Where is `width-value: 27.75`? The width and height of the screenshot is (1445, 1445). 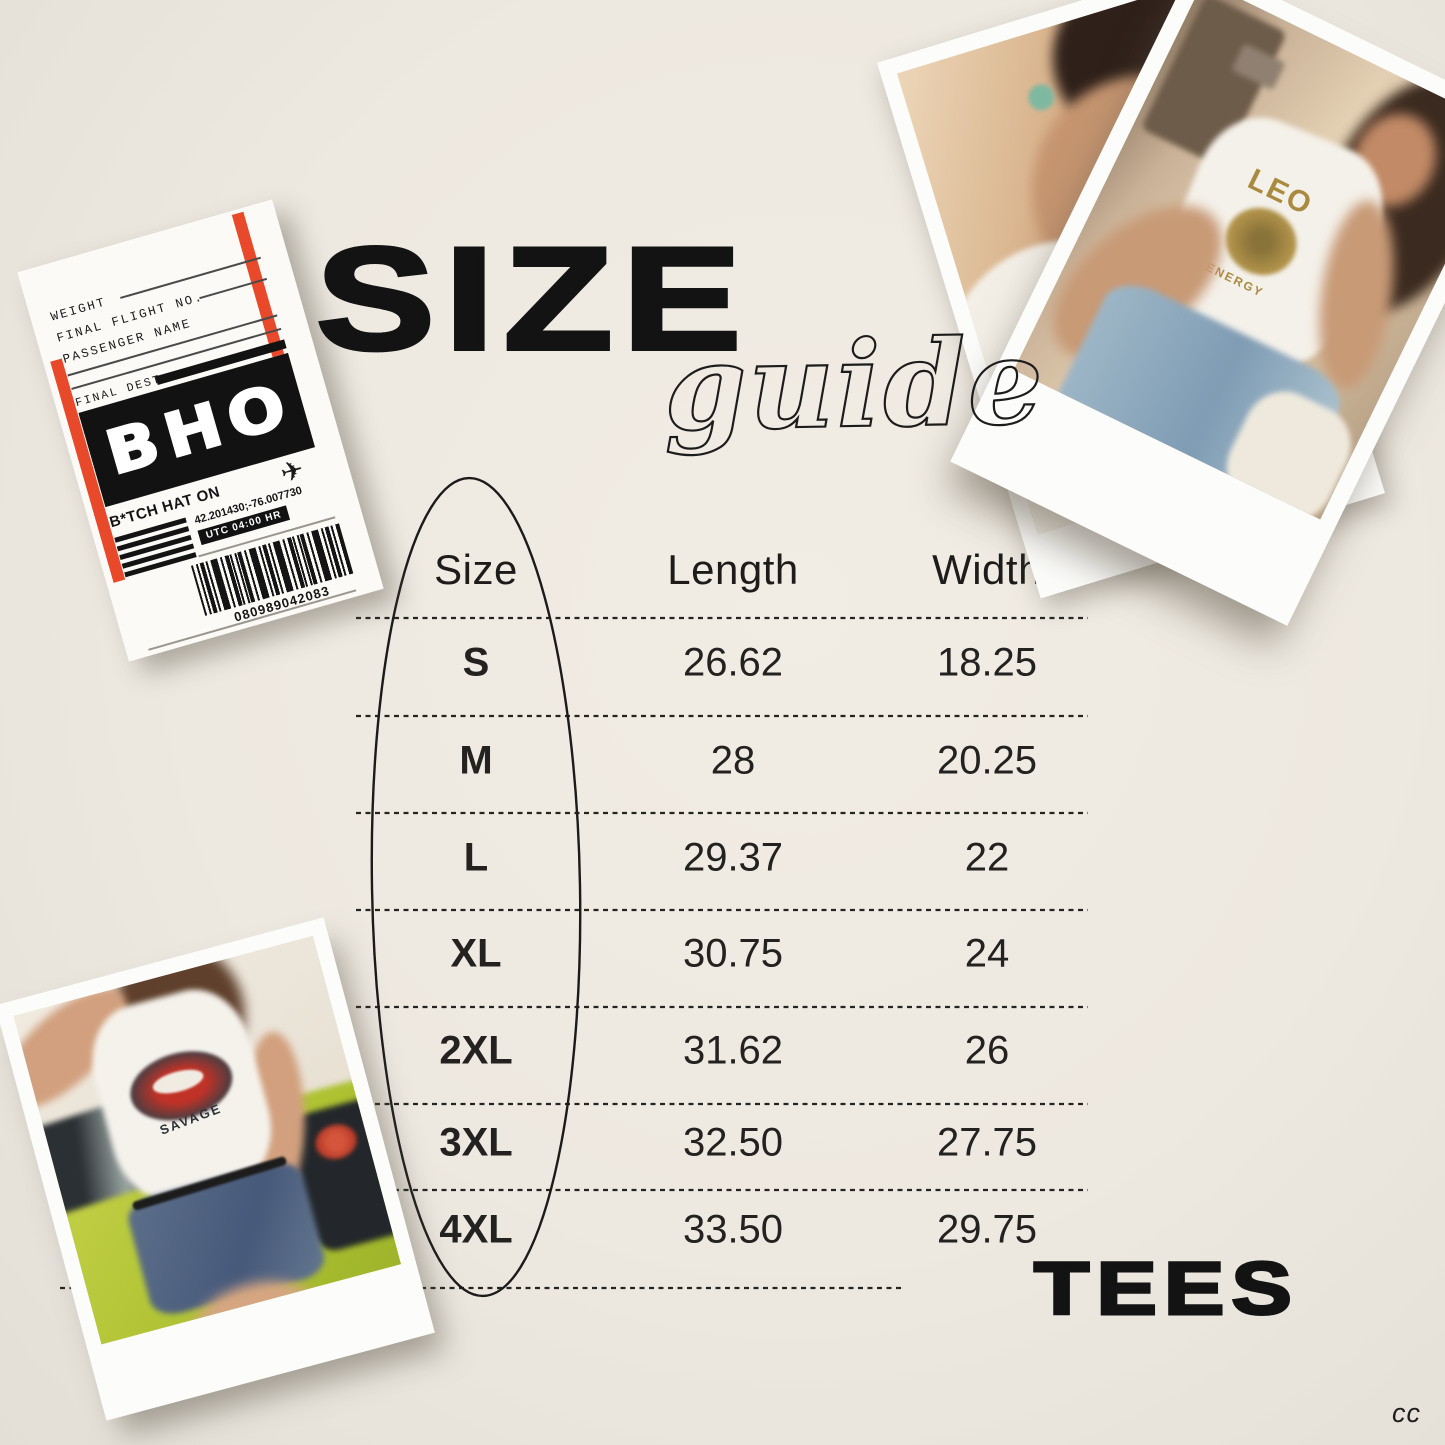
width-value: 27.75 is located at coordinates (987, 1142).